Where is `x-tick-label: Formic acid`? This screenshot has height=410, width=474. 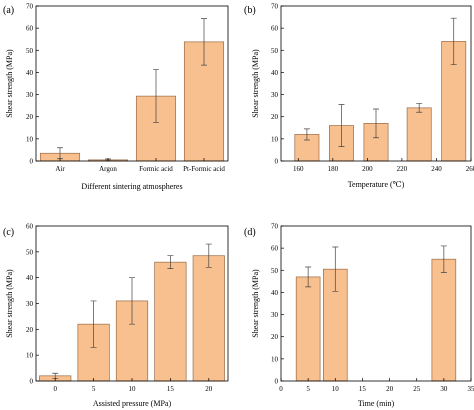 x-tick-label: Formic acid is located at coordinates (156, 169).